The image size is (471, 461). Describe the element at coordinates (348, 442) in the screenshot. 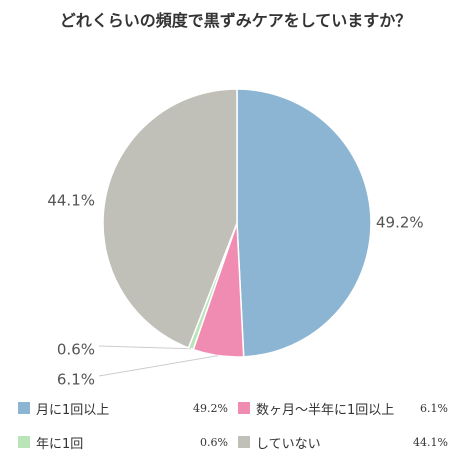

I see `legend-item: していない 44.1%` at that location.